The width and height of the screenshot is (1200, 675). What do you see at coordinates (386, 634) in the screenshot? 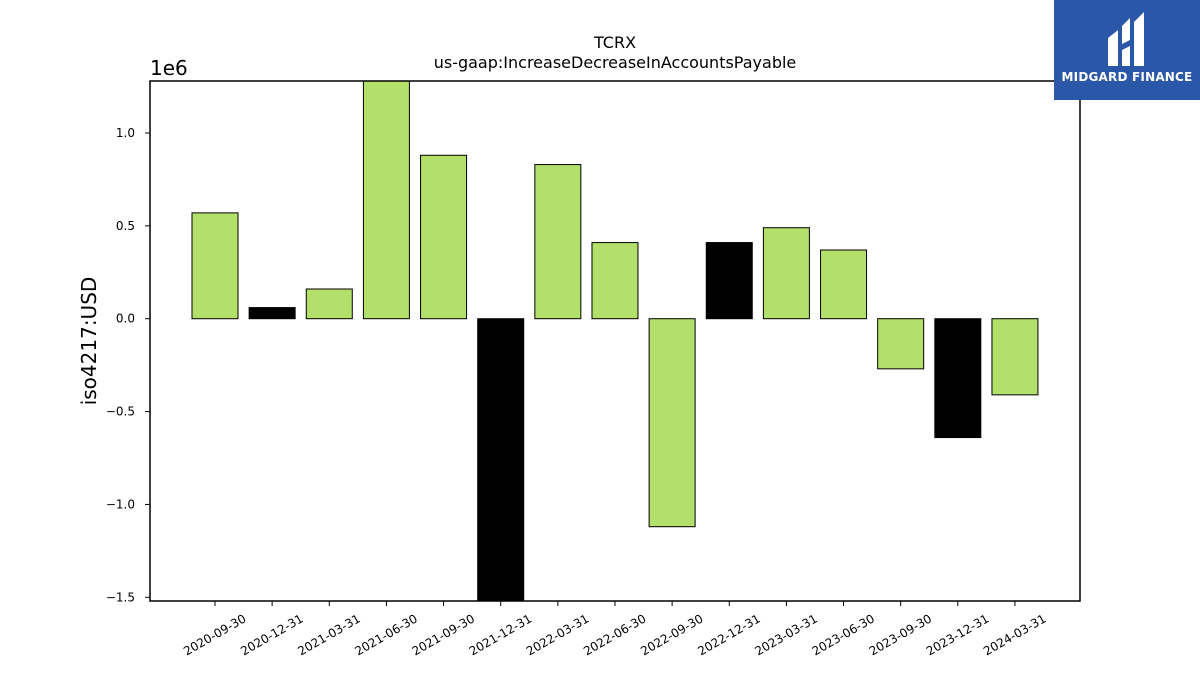
I see `x-tick-label: 2021-06-30` at bounding box center [386, 634].